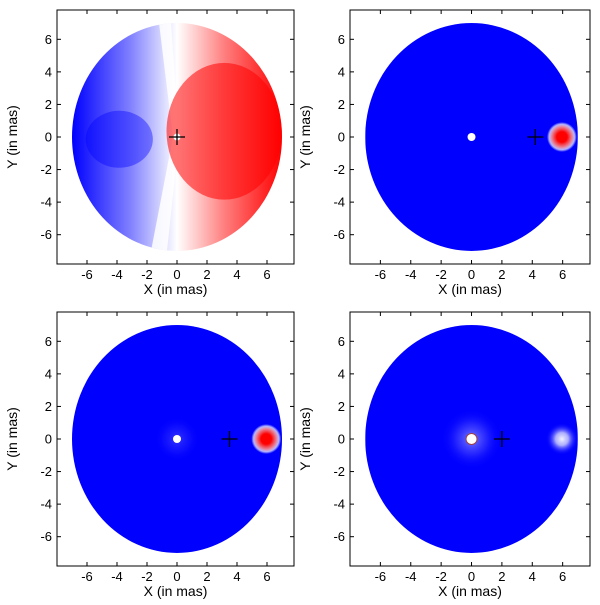  I want to click on ring-dot, so click(471, 439).